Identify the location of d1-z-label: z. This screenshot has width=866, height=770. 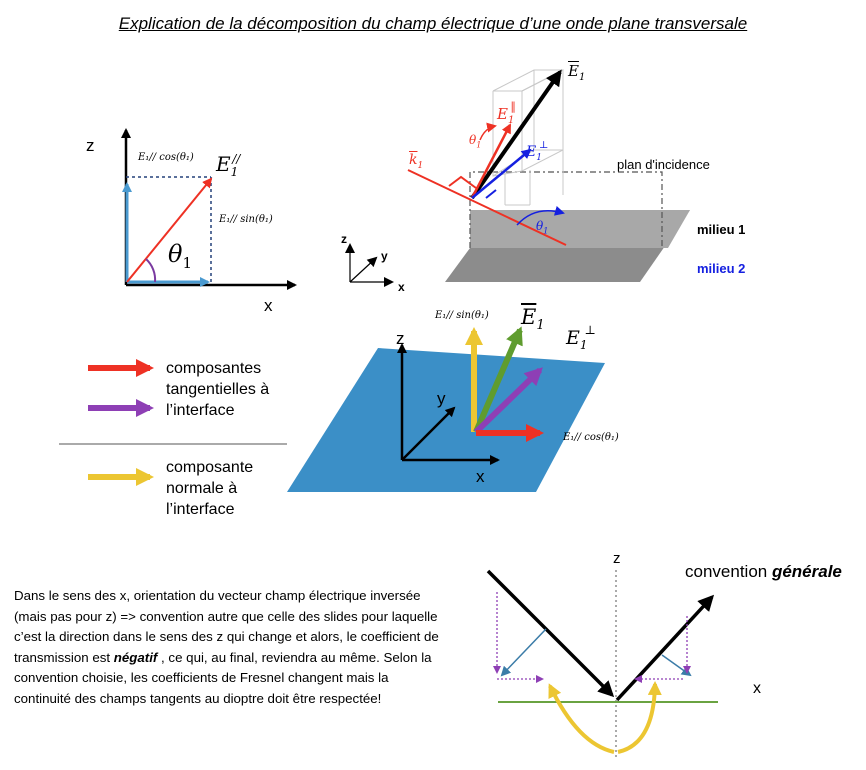
(90, 145).